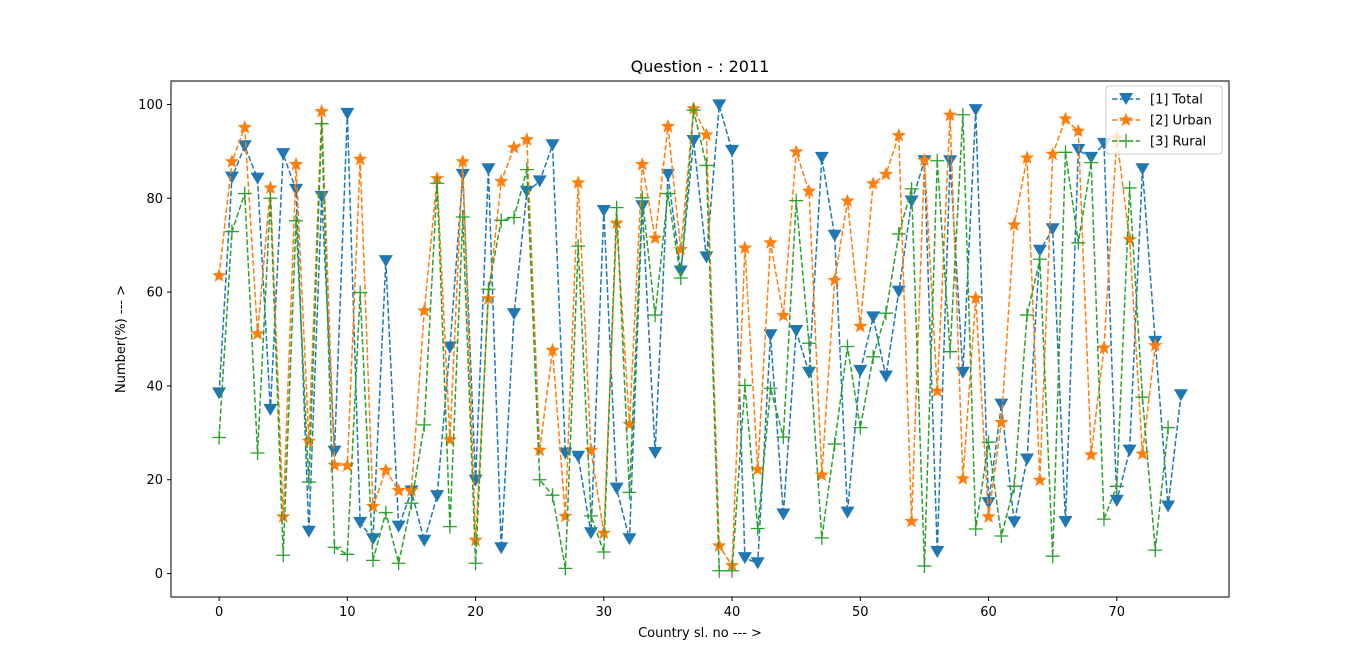 The image size is (1366, 671). Describe the element at coordinates (860, 612) in the screenshot. I see `x-tick-label: 50` at that location.